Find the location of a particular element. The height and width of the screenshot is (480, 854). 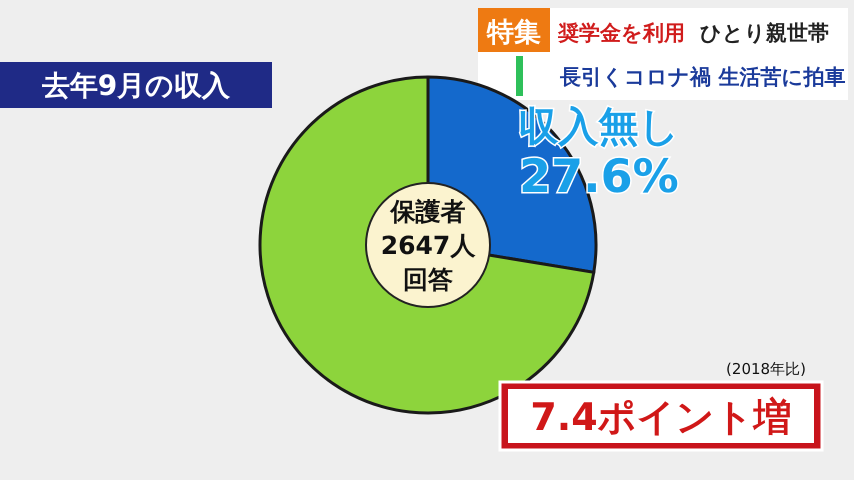

text: ひとり親世帯 is located at coordinates (764, 33).